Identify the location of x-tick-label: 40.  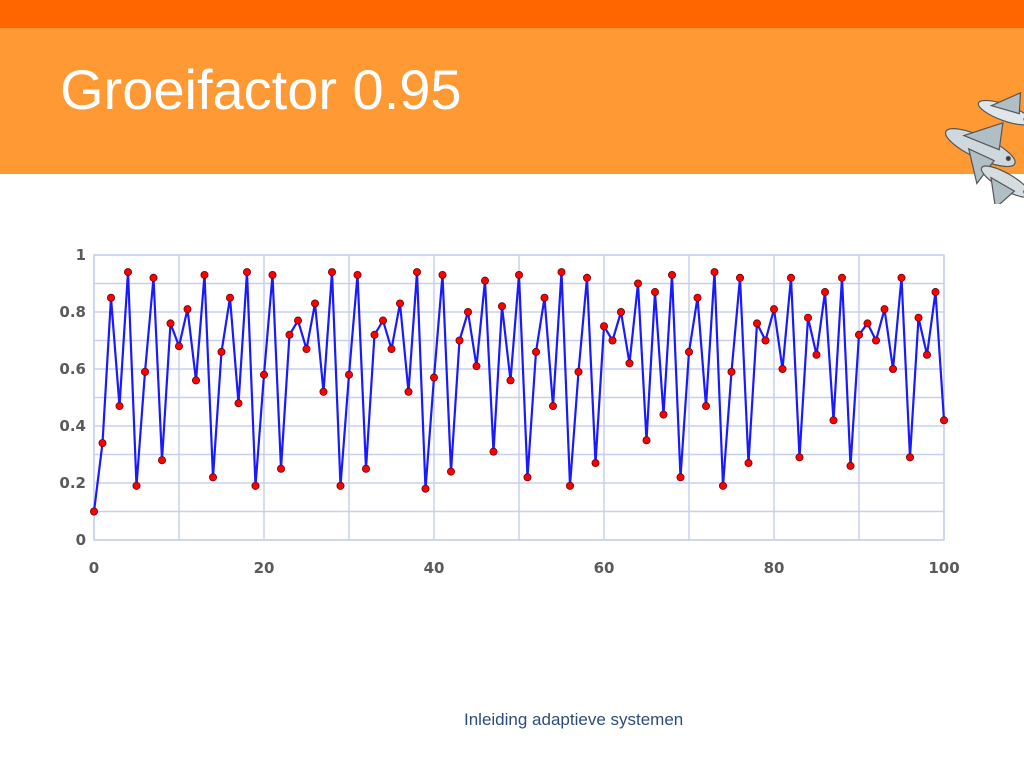
(434, 568).